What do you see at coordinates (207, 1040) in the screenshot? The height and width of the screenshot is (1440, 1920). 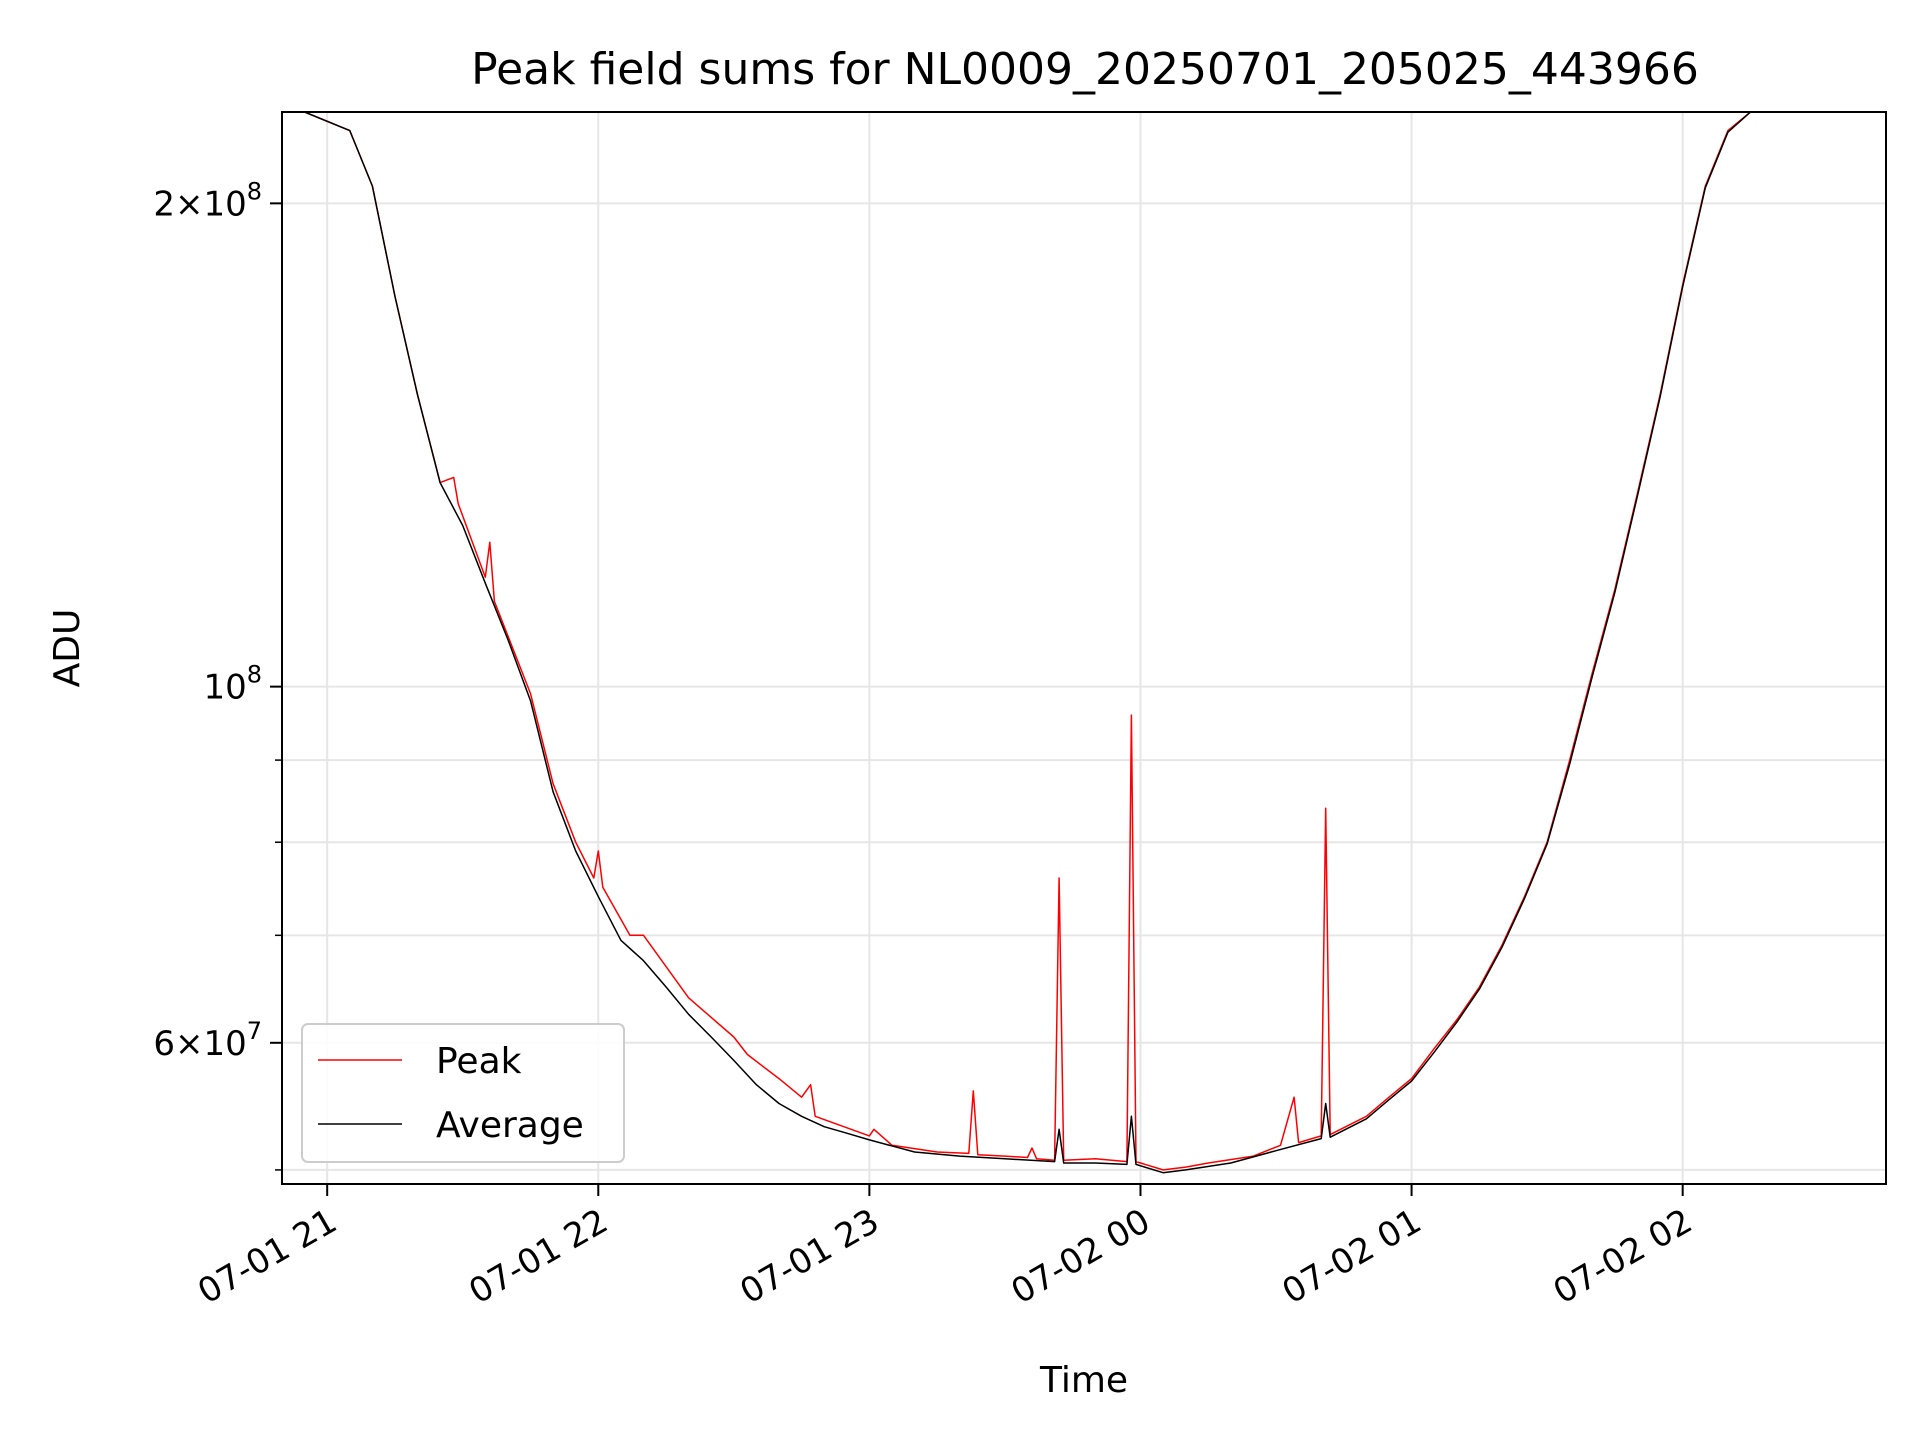 I see `y-tick-label: 6×107` at bounding box center [207, 1040].